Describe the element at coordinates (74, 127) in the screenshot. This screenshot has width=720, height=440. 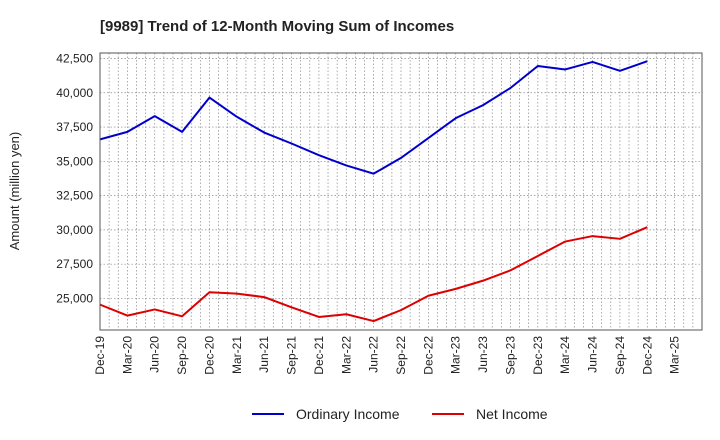
I see `y-tick-label: 37,500` at that location.